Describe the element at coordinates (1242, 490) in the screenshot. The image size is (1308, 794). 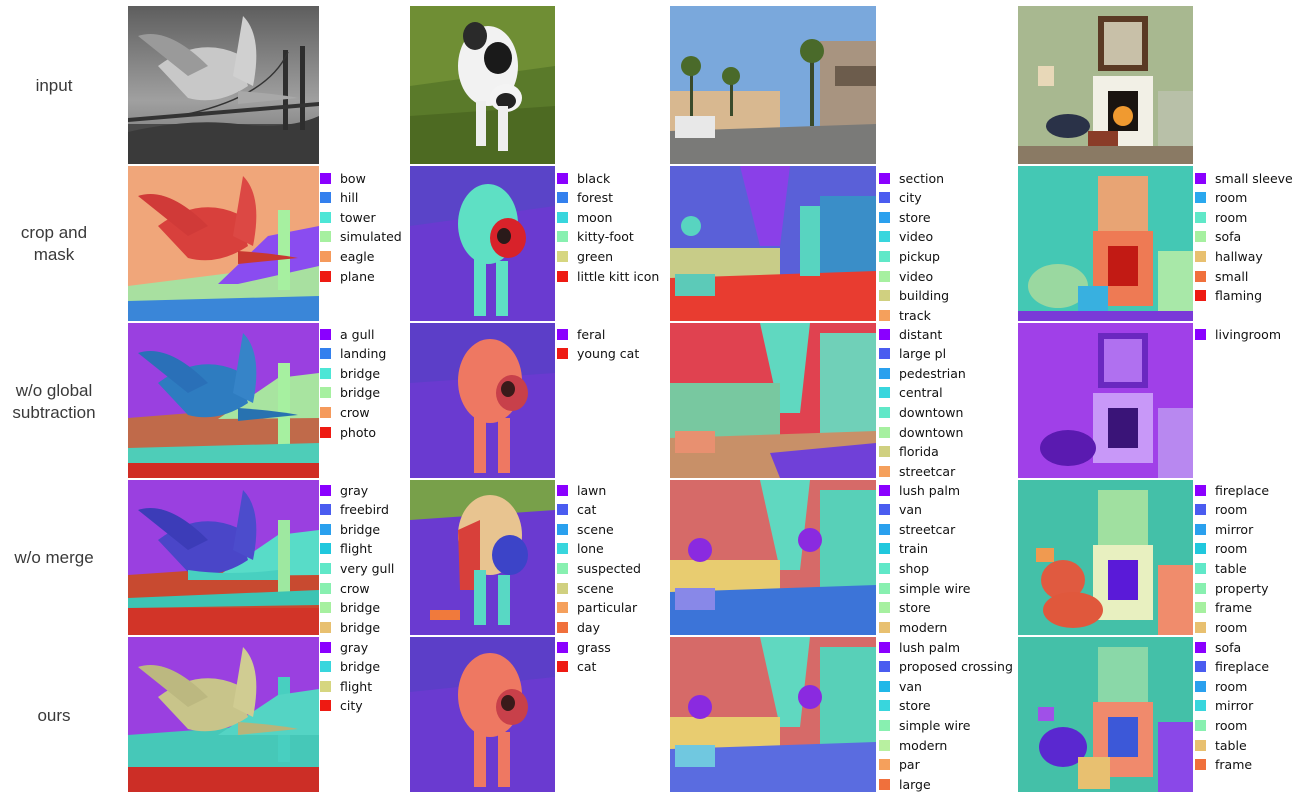
I see `legend-label: fireplace` at that location.